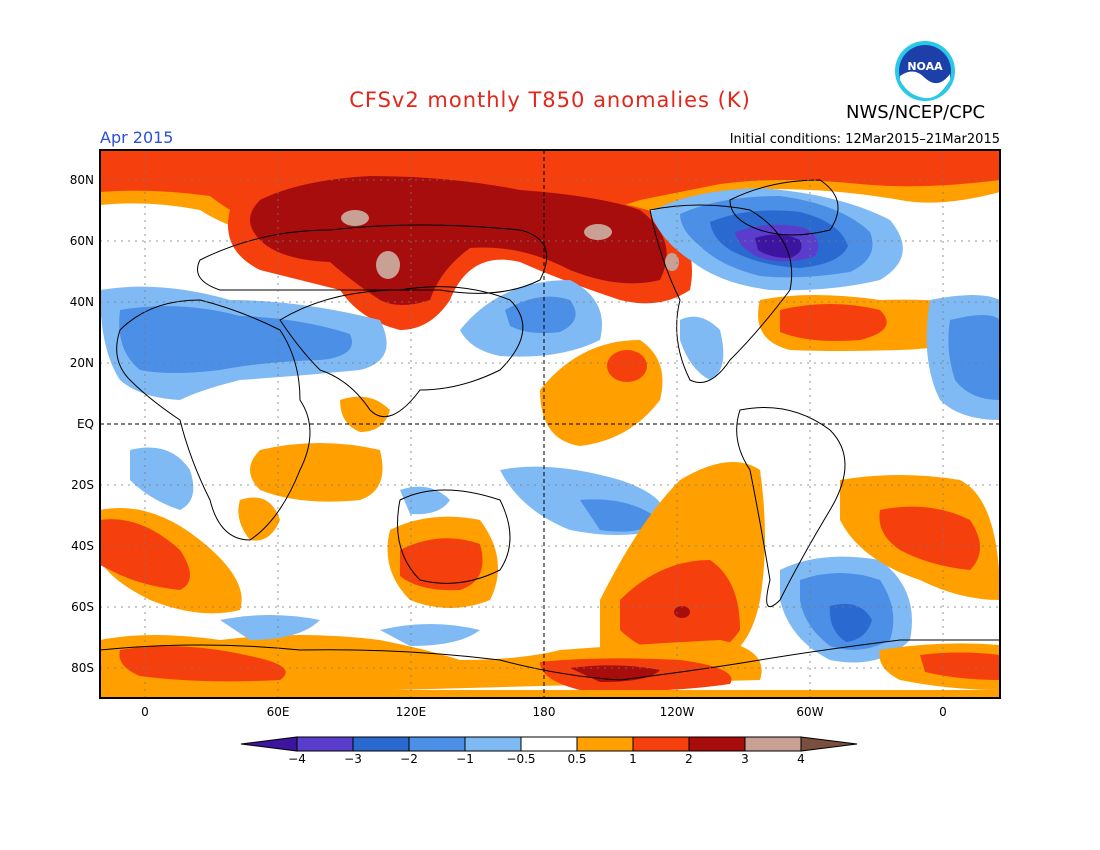 The image size is (1100, 850). What do you see at coordinates (689, 759) in the screenshot?
I see `colorbar-label: 2` at bounding box center [689, 759].